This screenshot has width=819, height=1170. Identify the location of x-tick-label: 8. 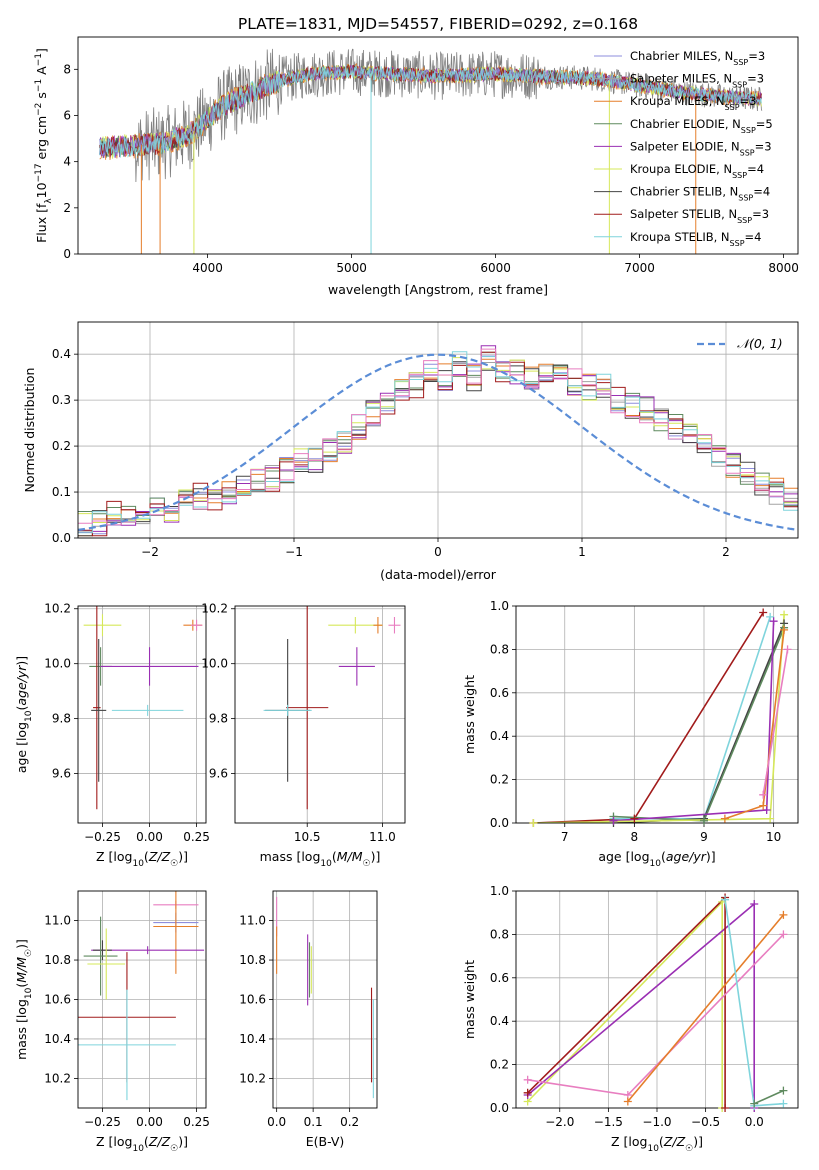
(635, 837).